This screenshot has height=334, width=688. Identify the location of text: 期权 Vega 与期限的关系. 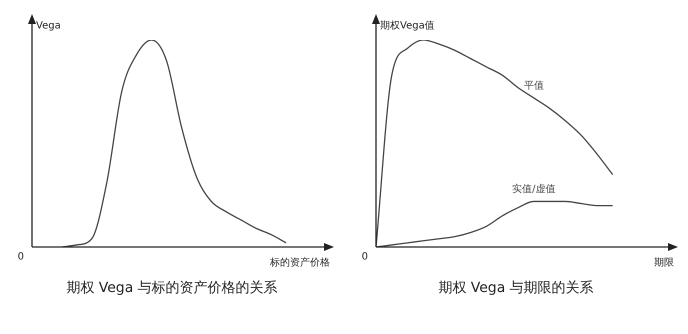
(516, 288).